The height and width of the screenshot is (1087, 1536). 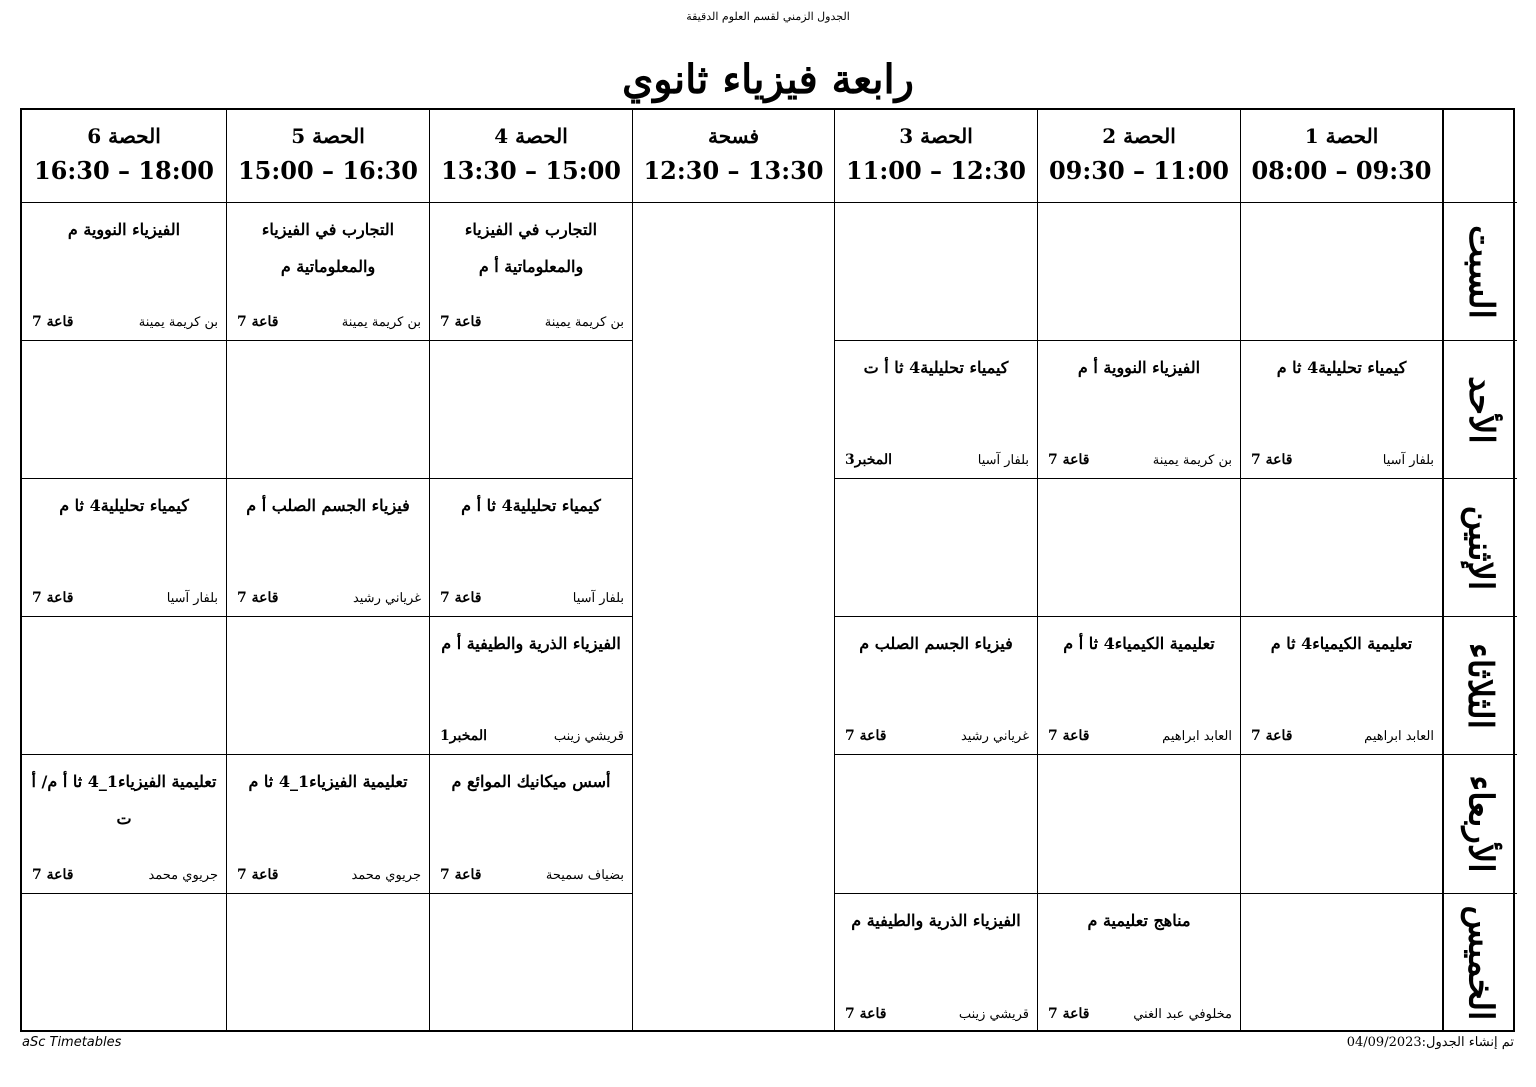 What do you see at coordinates (1182, 1014) in the screenshot?
I see `lesson-teacher: مخلوفي عبد الغني` at bounding box center [1182, 1014].